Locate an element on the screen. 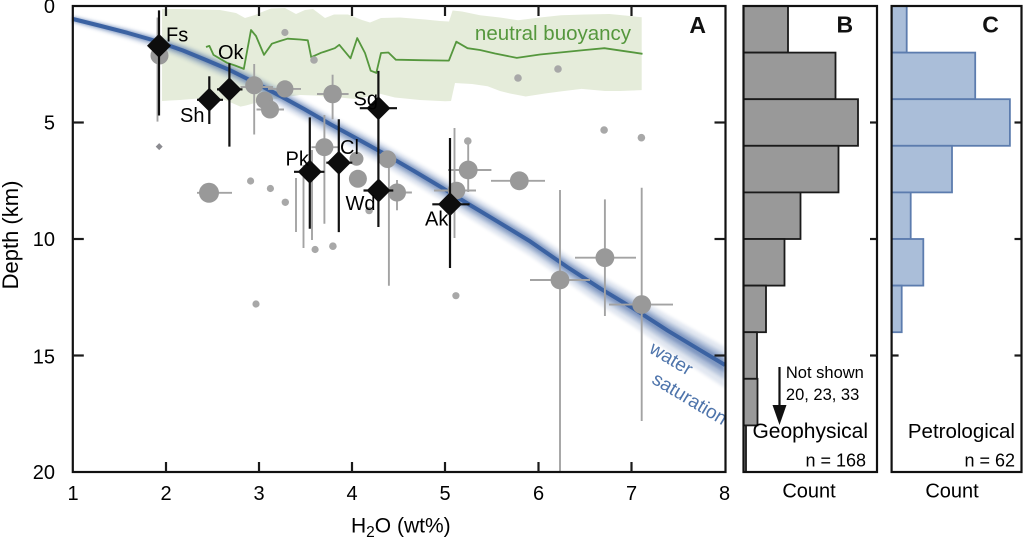 The height and width of the screenshot is (537, 1024). svg-text: Wd is located at coordinates (361, 204).